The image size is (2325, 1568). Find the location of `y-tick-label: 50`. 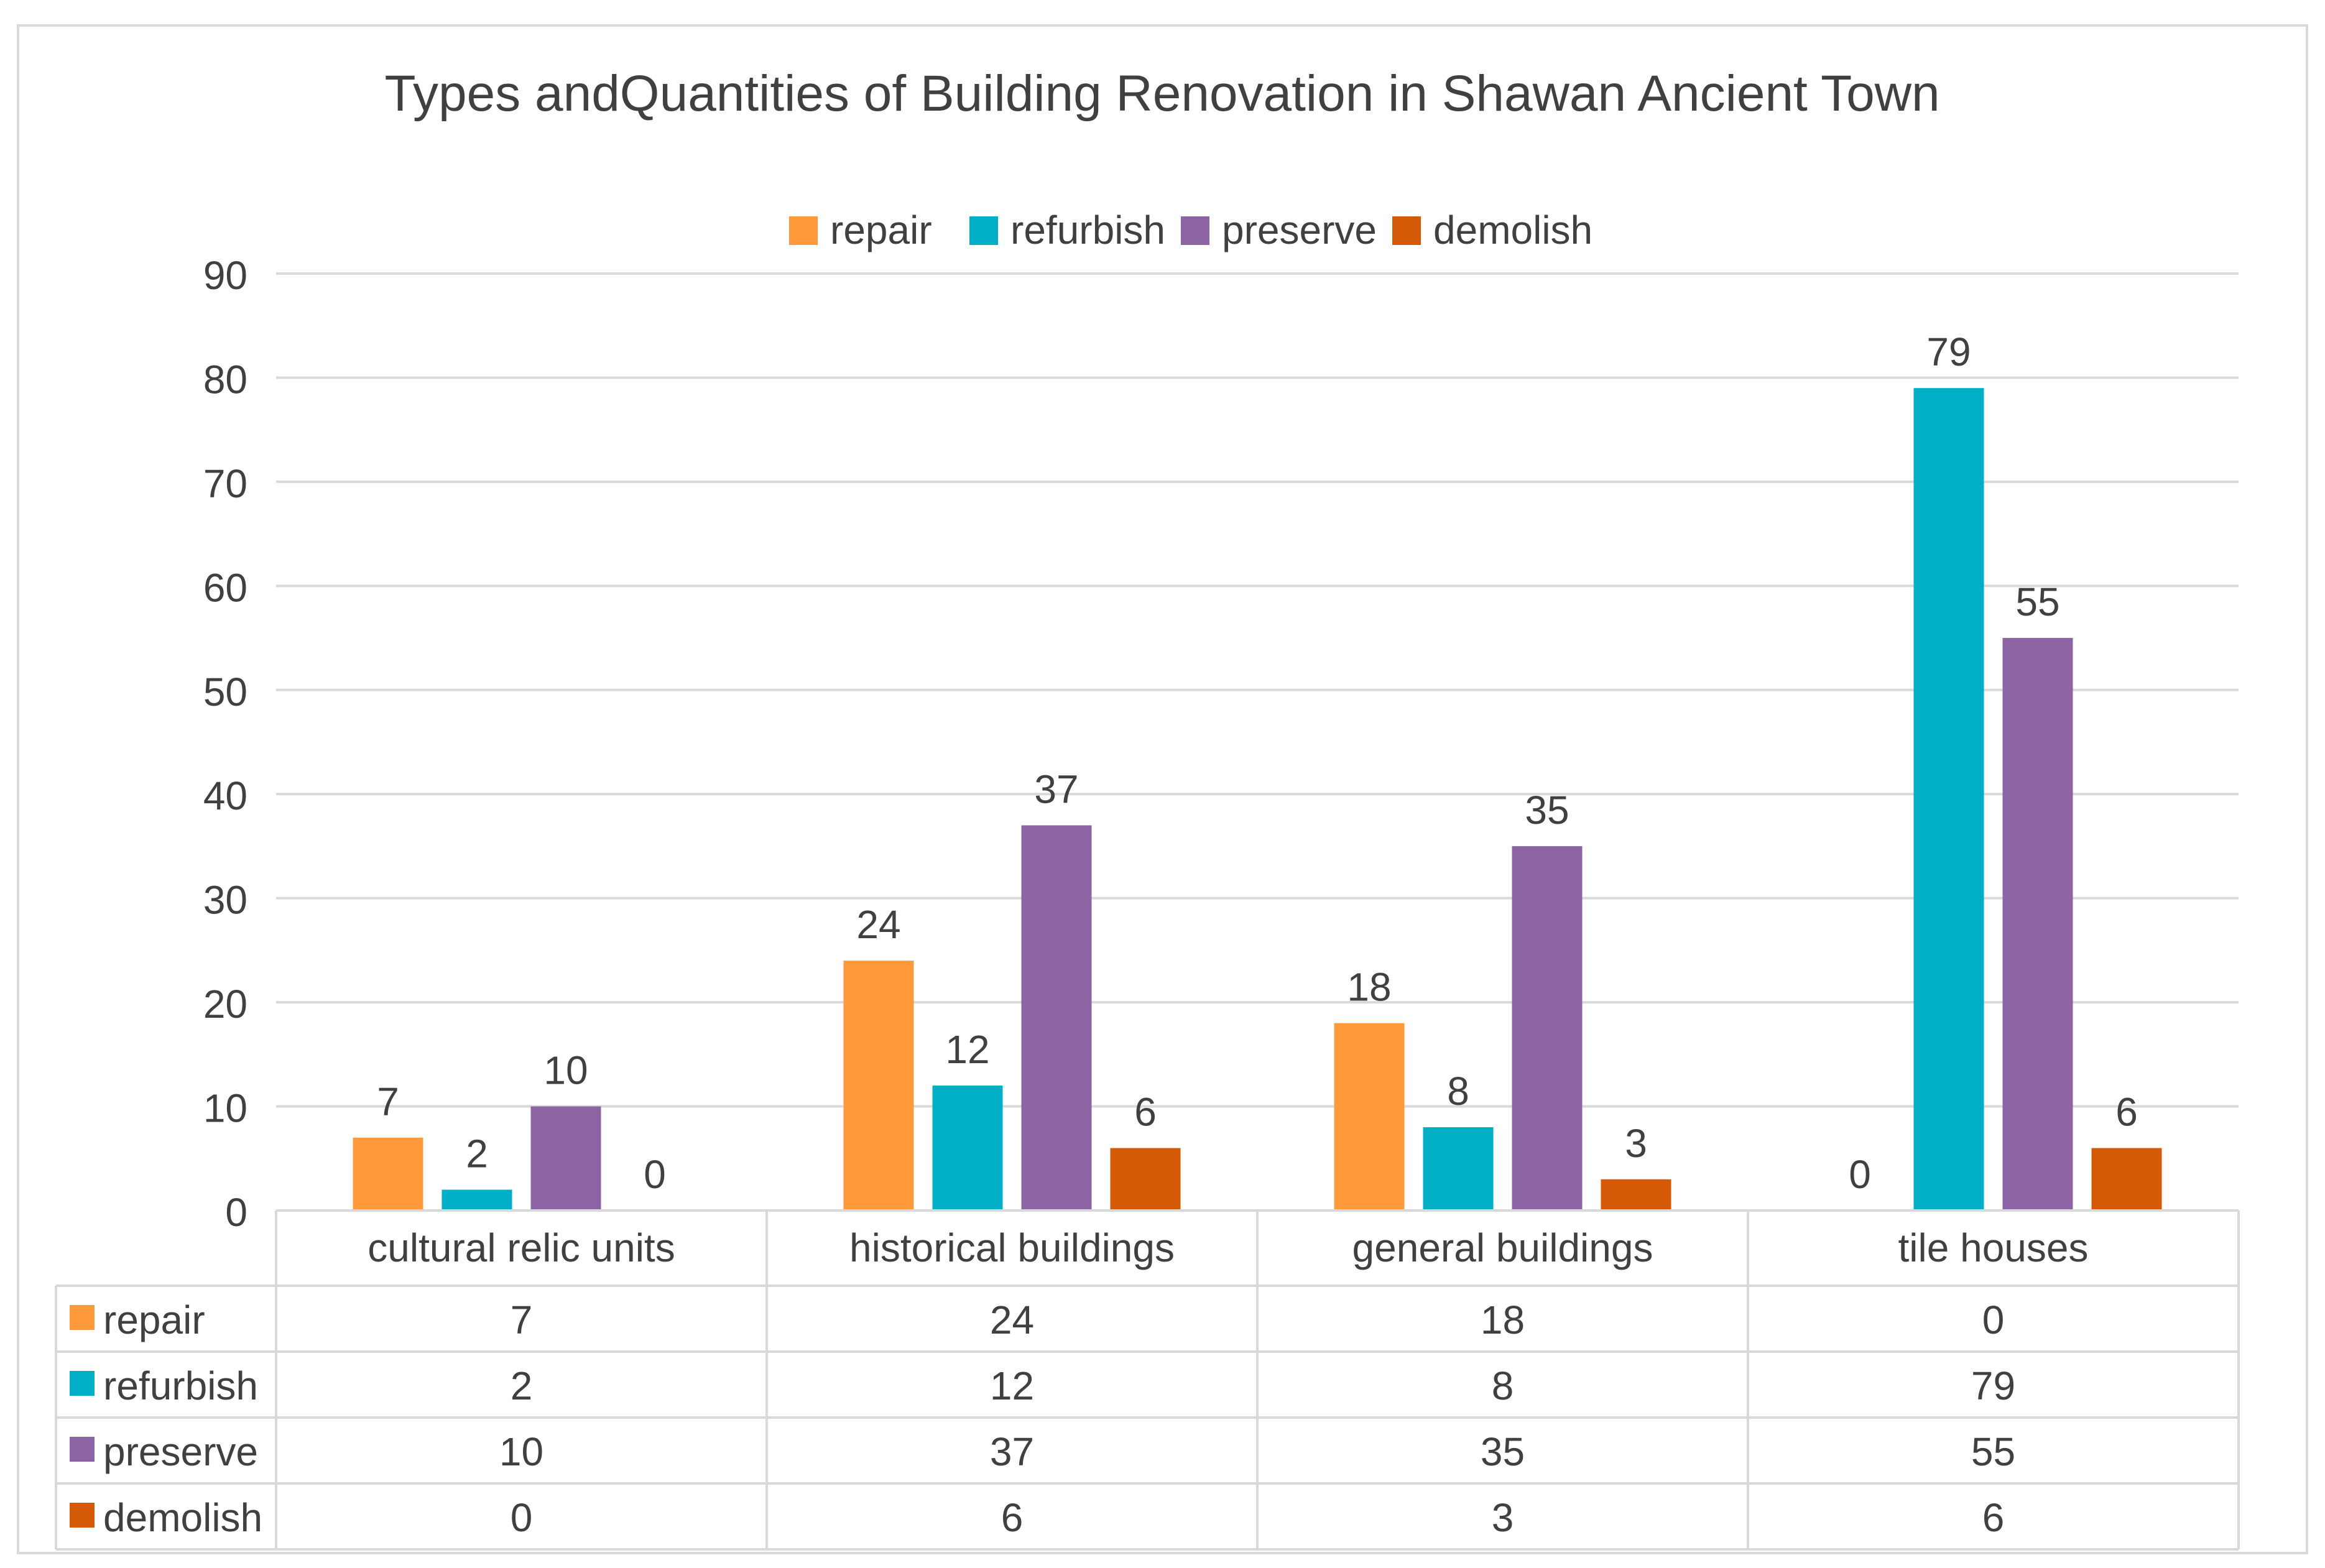

y-tick-label: 50 is located at coordinates (225, 692).